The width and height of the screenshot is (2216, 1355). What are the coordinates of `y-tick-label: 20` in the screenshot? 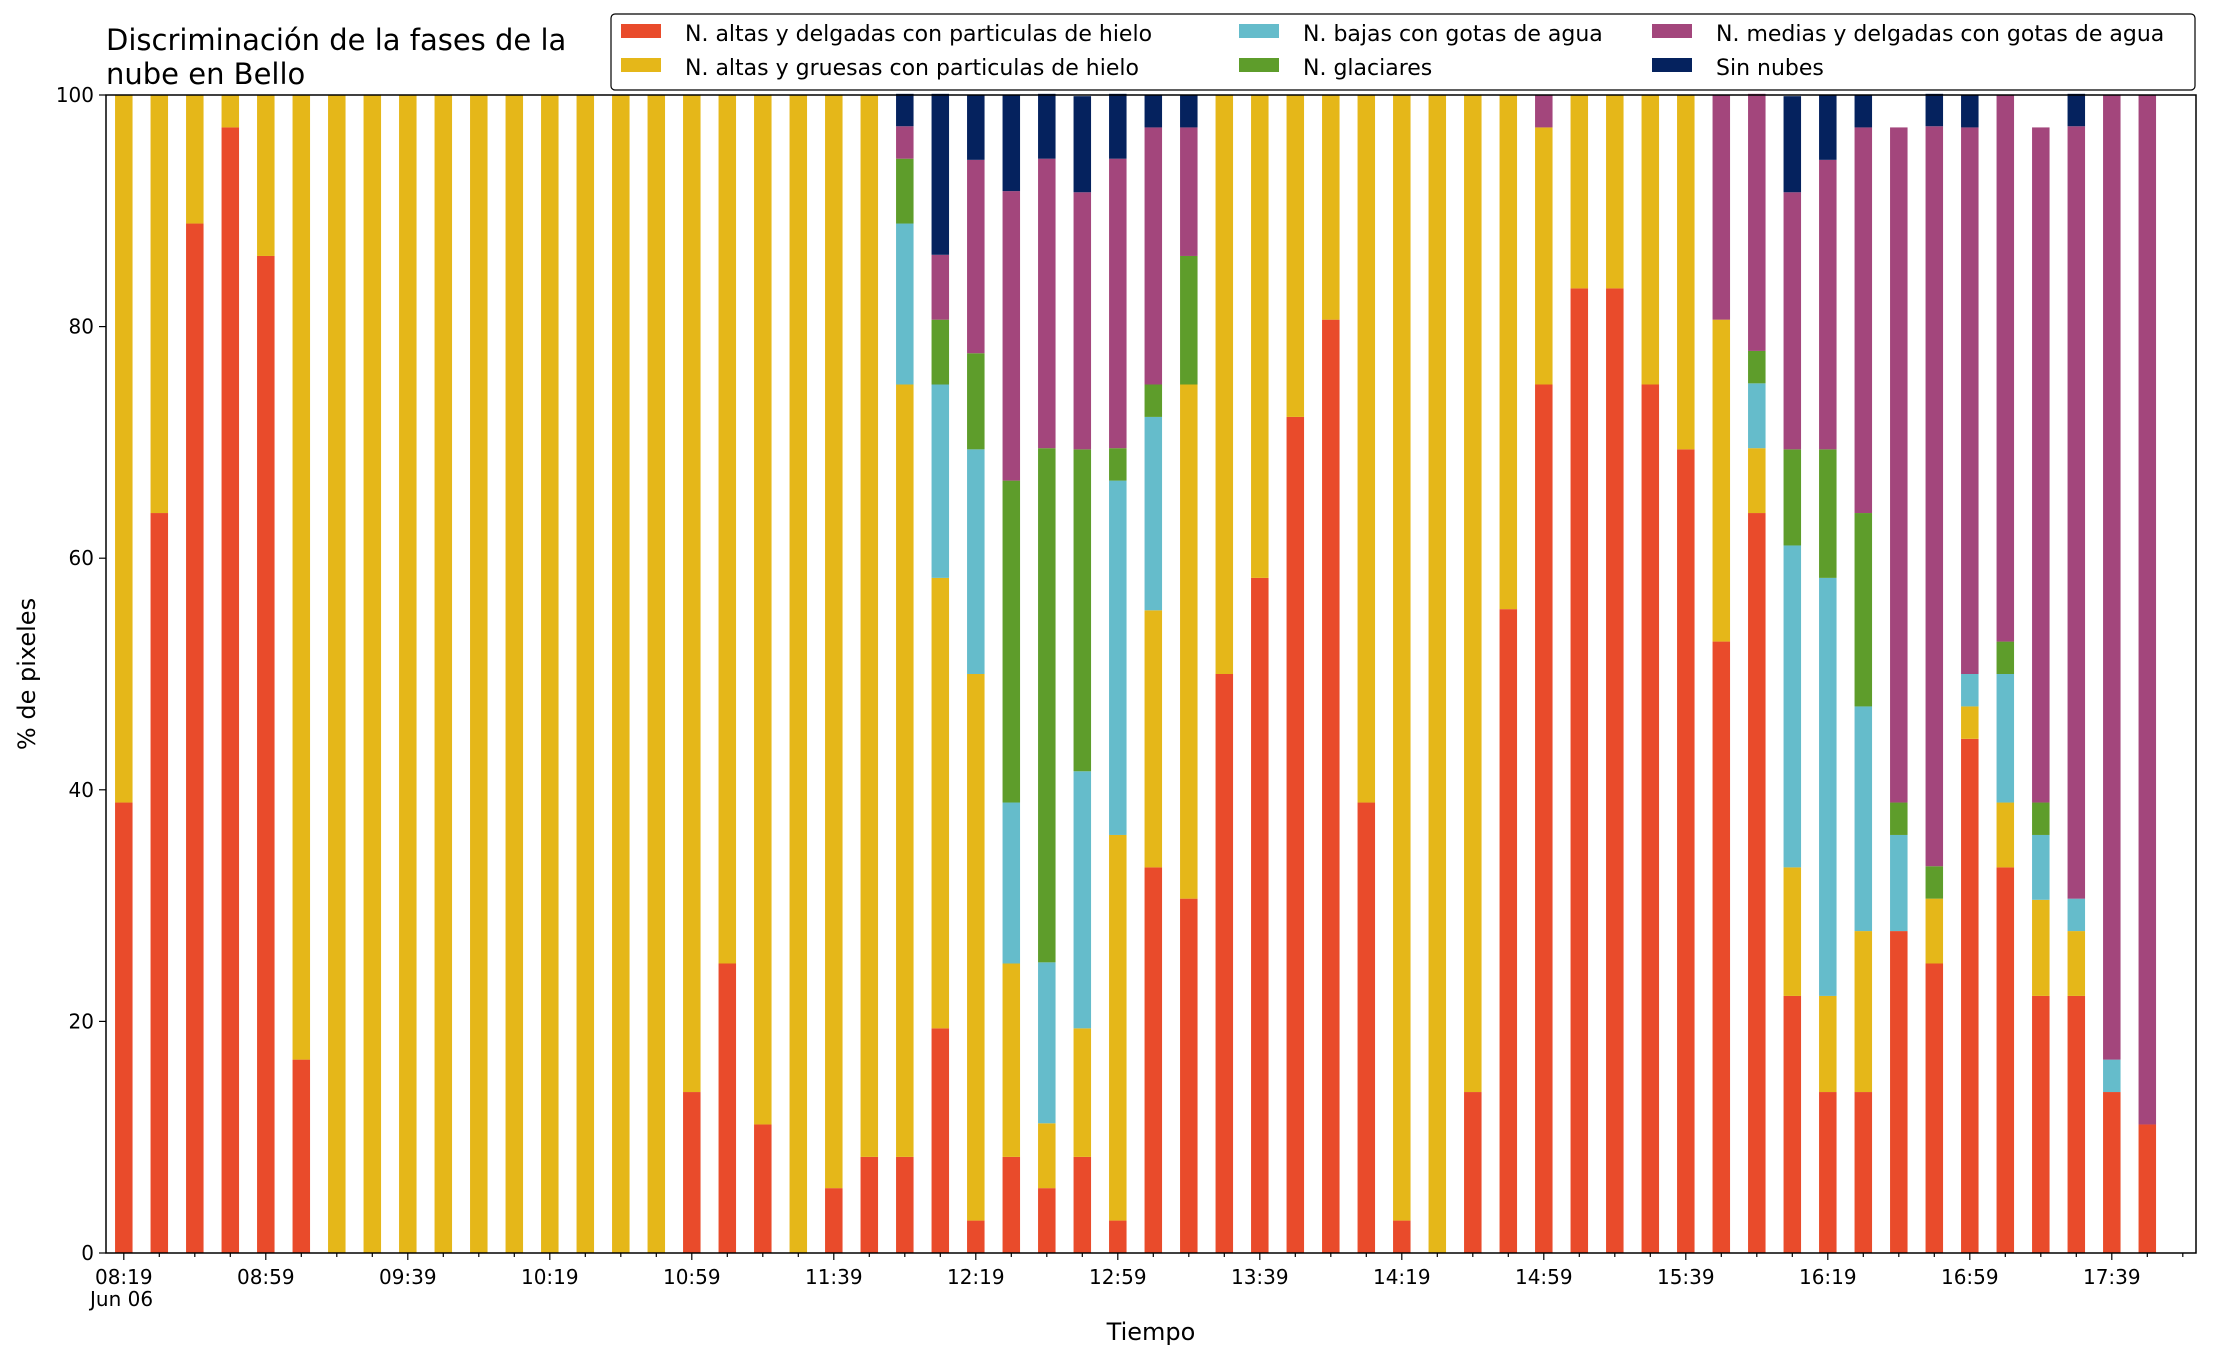 It's located at (81, 1021).